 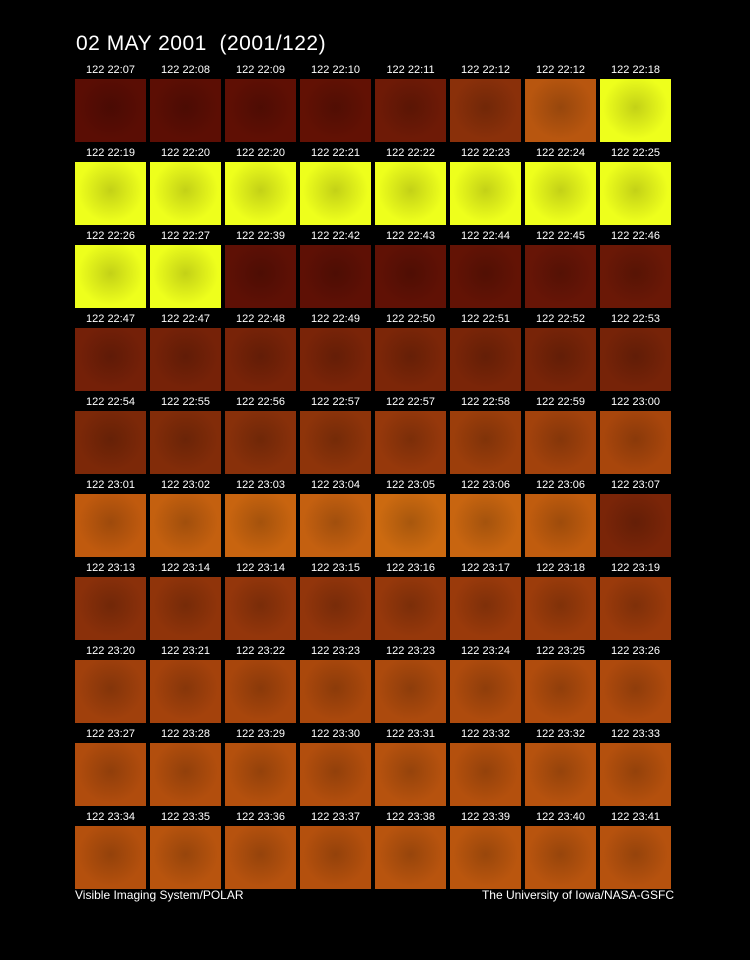 I want to click on frame-label: 122 22:08, so click(x=185, y=70).